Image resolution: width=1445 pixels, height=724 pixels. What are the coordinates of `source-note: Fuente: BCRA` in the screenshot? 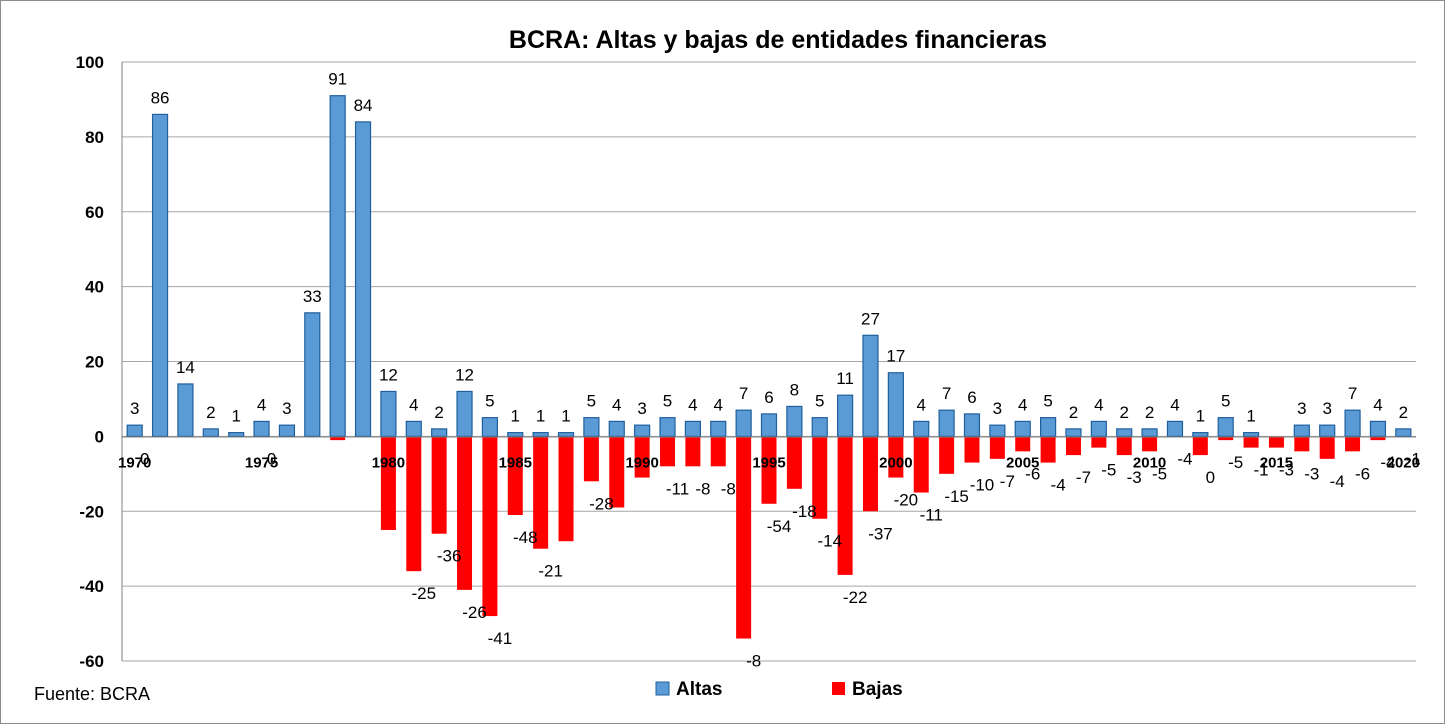 It's located at (92, 694).